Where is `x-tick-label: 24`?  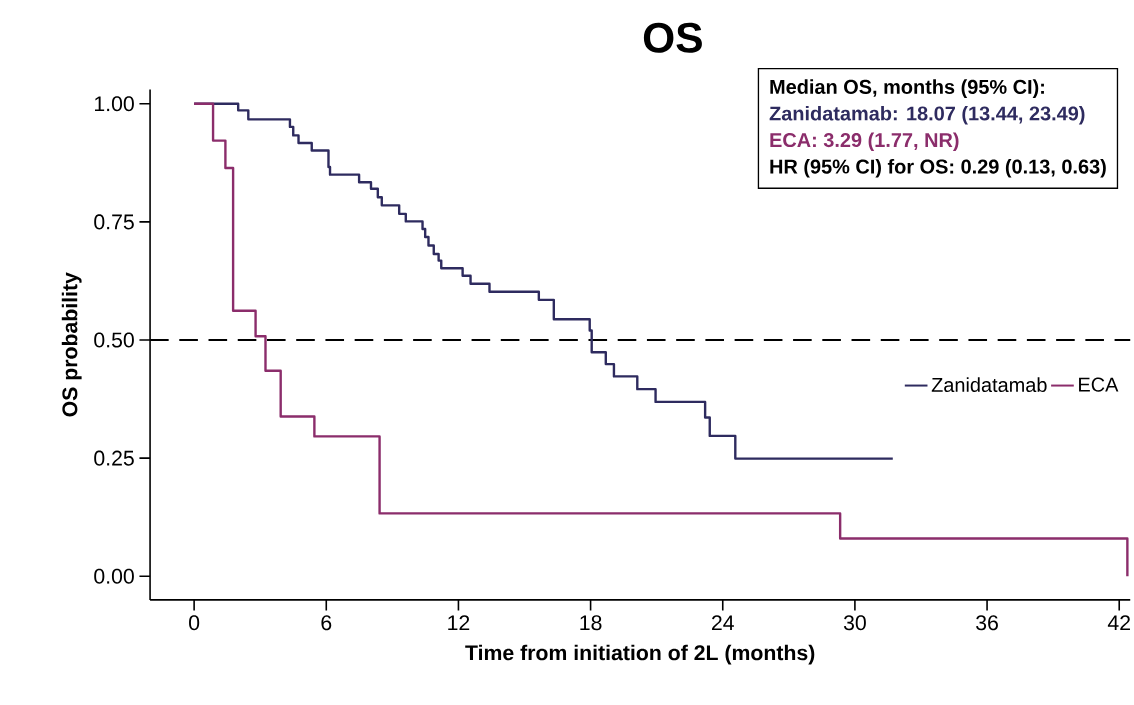 x-tick-label: 24 is located at coordinates (722, 623).